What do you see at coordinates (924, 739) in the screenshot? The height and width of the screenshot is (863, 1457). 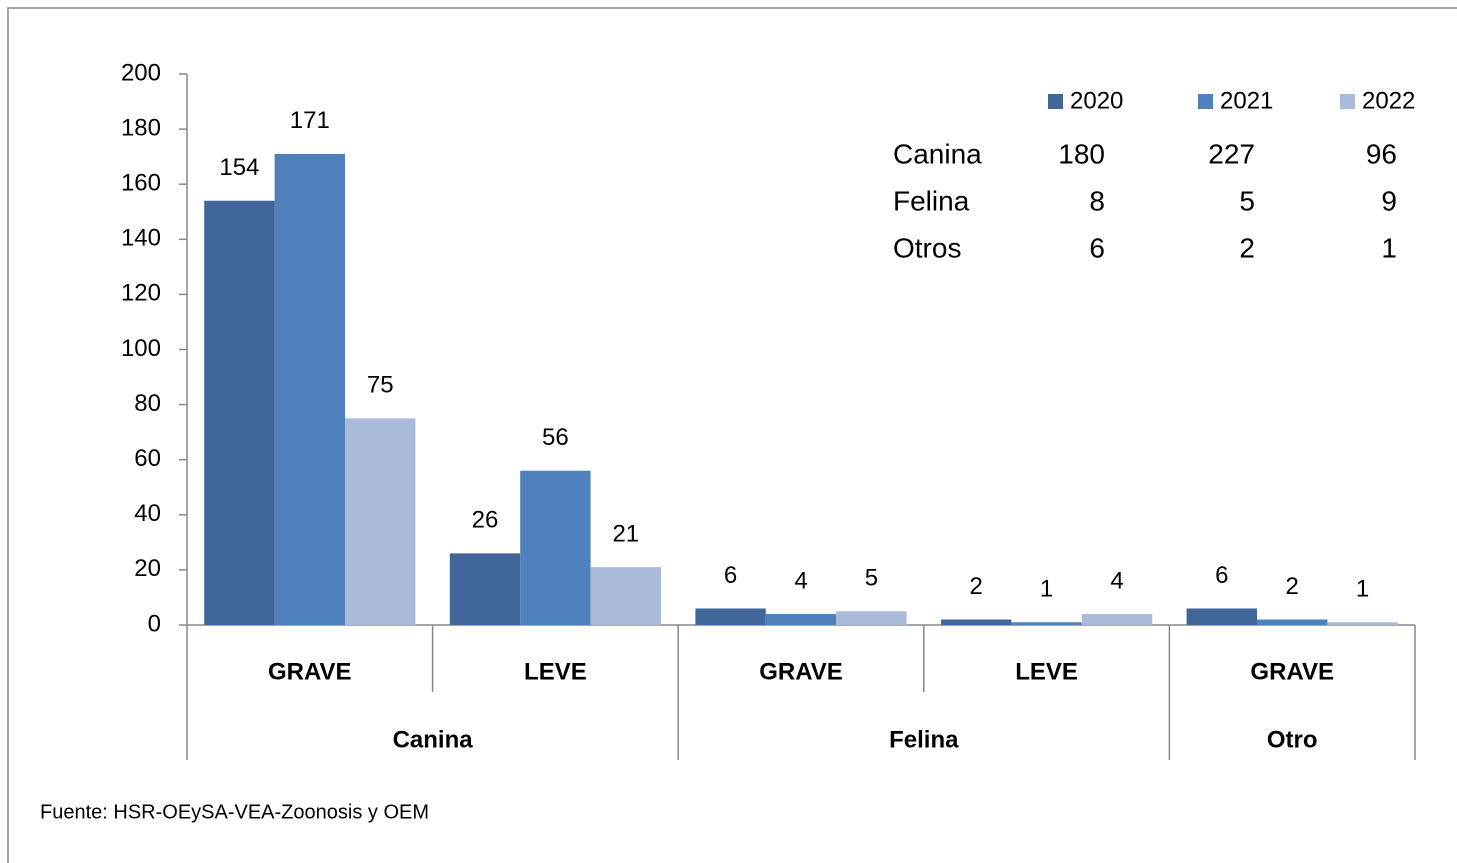 I see `group-label: Felina` at bounding box center [924, 739].